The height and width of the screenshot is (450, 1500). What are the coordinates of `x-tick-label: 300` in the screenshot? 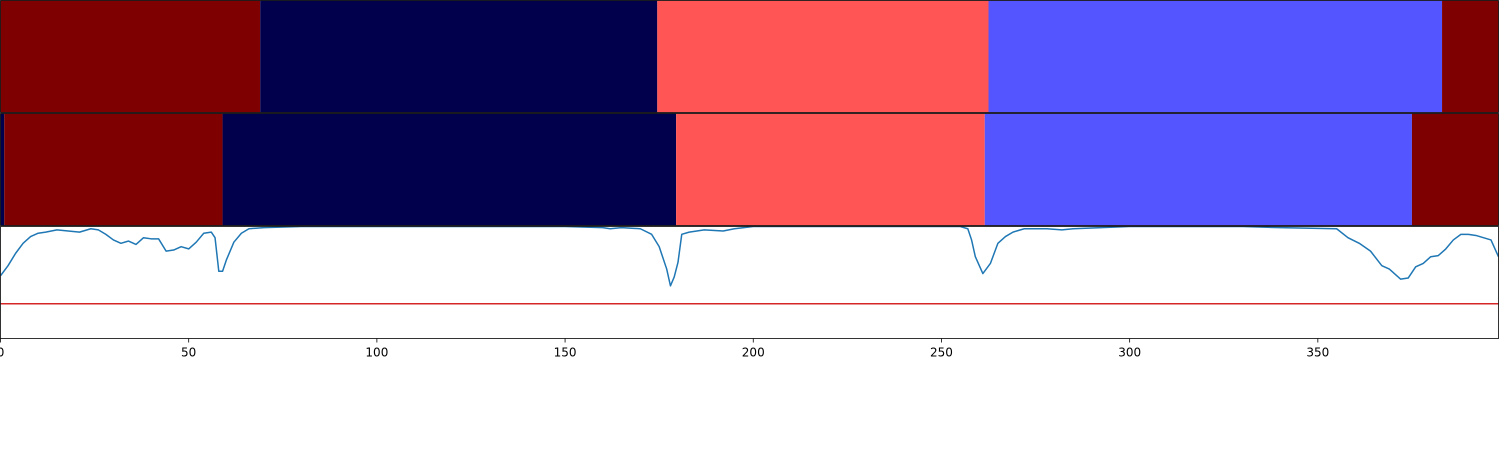 It's located at (1129, 353).